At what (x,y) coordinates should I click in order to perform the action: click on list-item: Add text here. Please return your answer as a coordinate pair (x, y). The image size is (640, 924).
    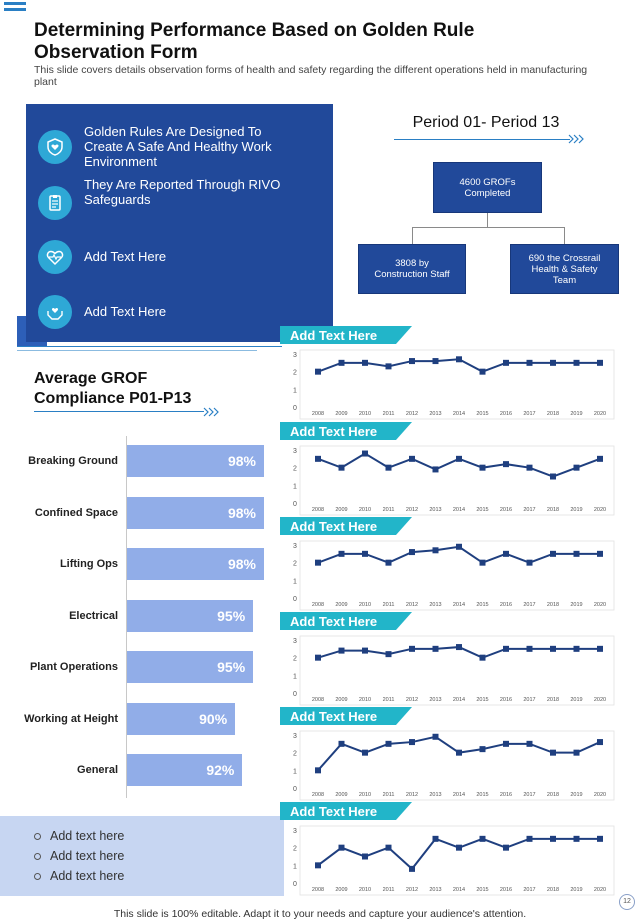
    Looking at the image, I should click on (79, 876).